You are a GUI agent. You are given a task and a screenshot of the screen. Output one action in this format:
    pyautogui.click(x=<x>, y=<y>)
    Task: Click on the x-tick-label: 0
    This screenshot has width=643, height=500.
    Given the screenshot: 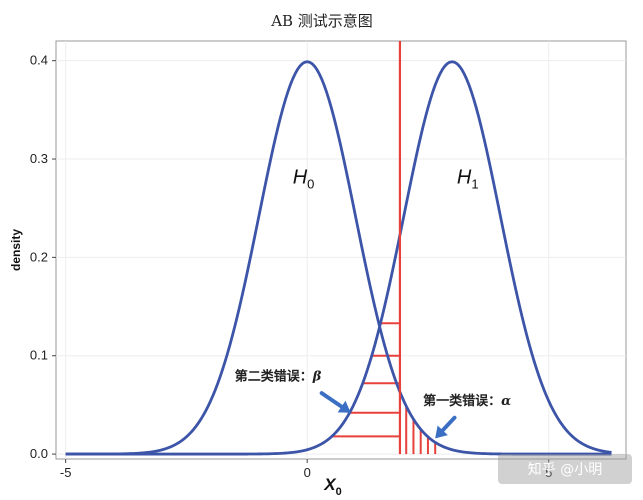 What is the action you would take?
    pyautogui.click(x=307, y=472)
    